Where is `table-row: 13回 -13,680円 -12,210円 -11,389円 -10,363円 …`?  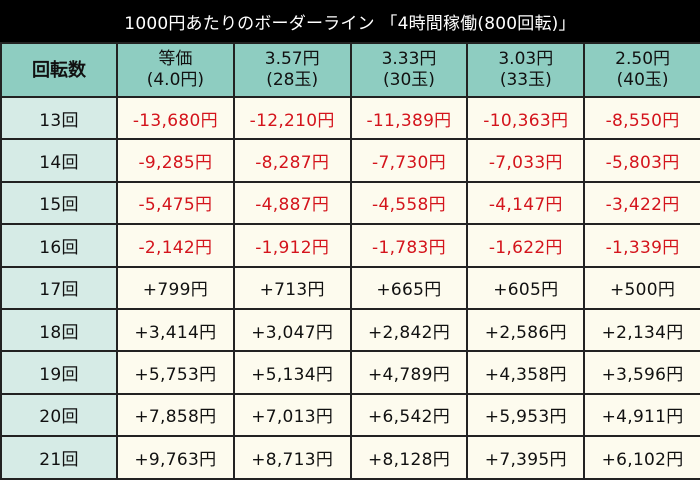
table-row: 13回 -13,680円 -12,210円 -11,389円 -10,363円 … is located at coordinates (350, 118).